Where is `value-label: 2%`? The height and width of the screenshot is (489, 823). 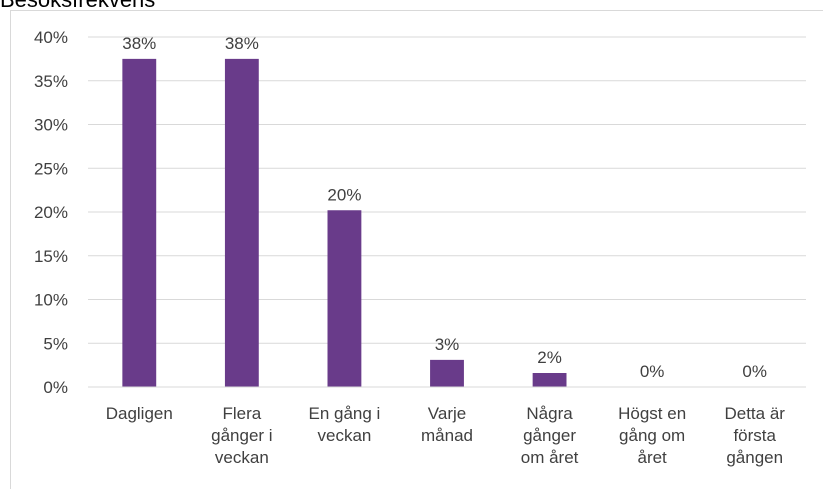 value-label: 2% is located at coordinates (549, 357).